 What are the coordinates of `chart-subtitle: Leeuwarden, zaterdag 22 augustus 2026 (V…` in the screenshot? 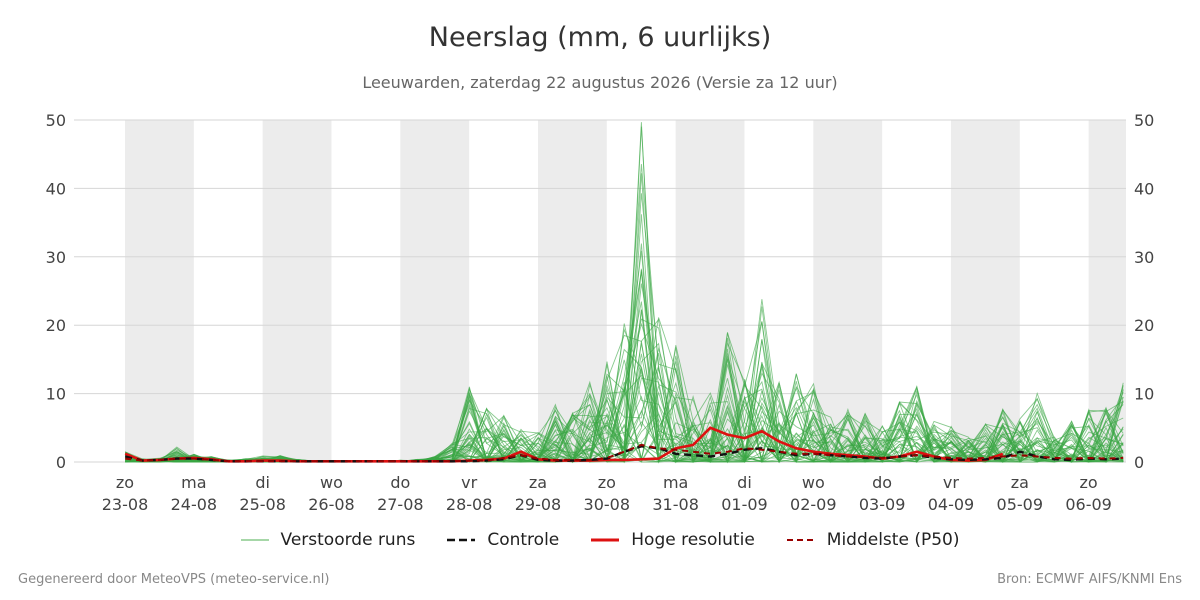 It's located at (600, 82).